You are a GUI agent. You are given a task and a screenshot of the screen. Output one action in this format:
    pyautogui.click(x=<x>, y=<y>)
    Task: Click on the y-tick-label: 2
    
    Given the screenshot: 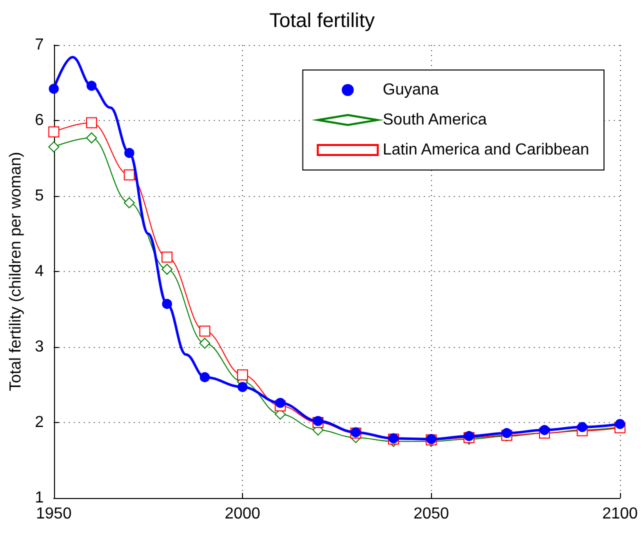 What is the action you would take?
    pyautogui.click(x=39, y=422)
    